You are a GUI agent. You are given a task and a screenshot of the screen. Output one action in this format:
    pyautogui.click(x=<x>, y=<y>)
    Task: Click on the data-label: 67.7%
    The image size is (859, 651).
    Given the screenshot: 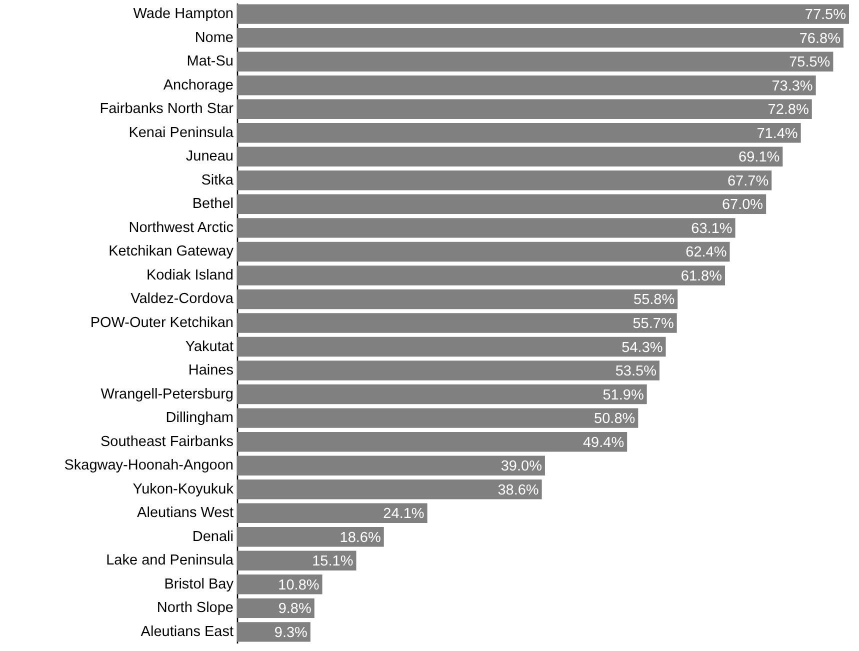 What is the action you would take?
    pyautogui.click(x=748, y=181)
    